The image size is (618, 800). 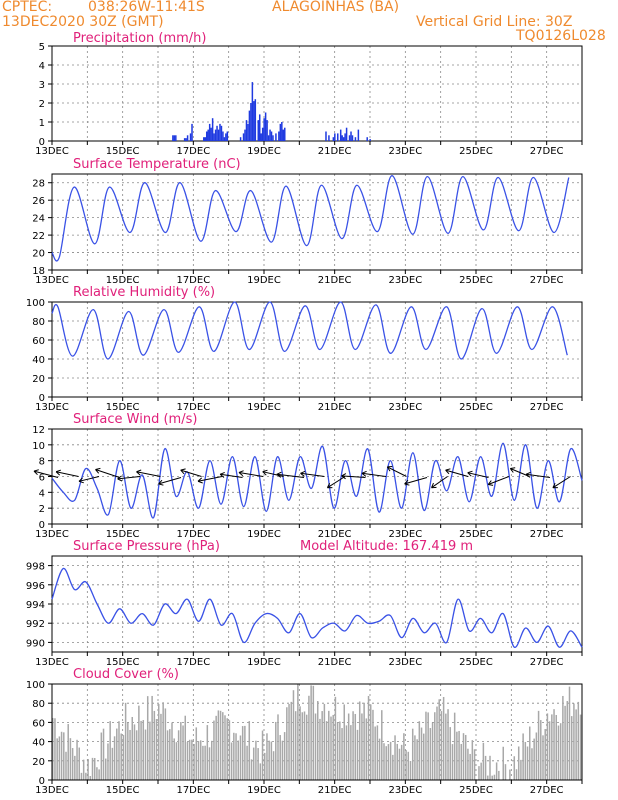 What do you see at coordinates (157, 164) in the screenshot?
I see `panel-title: Surface Temperature (nC)` at bounding box center [157, 164].